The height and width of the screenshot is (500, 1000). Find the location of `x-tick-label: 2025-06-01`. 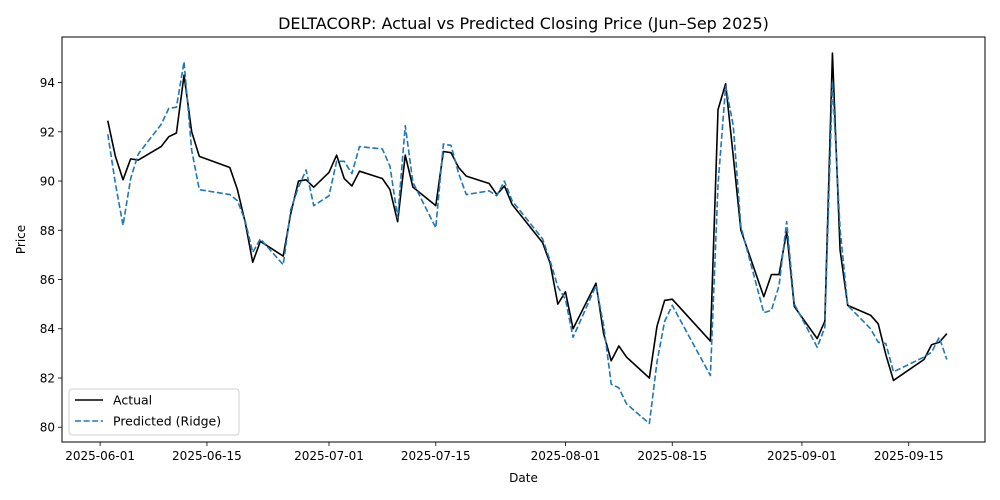

x-tick-label: 2025-06-01 is located at coordinates (100, 456).